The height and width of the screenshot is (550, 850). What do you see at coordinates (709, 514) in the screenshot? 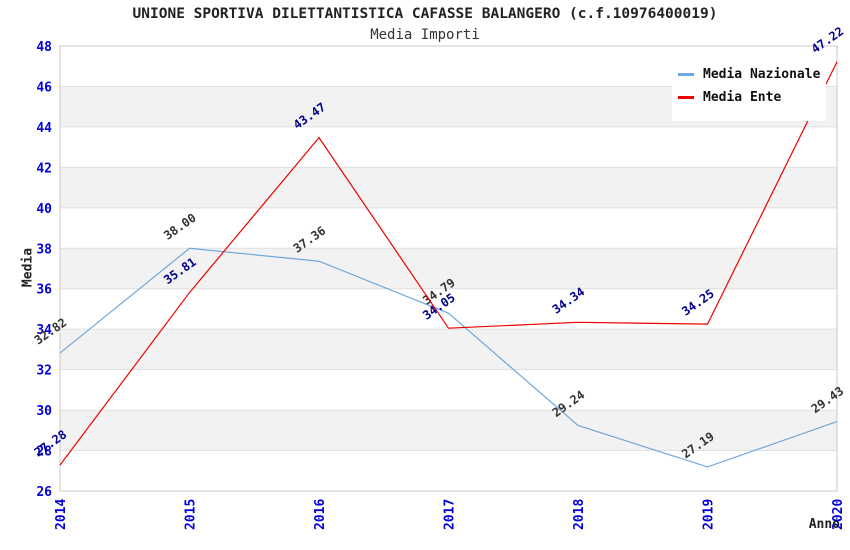
I see `svg-text: 2019` at bounding box center [709, 514].